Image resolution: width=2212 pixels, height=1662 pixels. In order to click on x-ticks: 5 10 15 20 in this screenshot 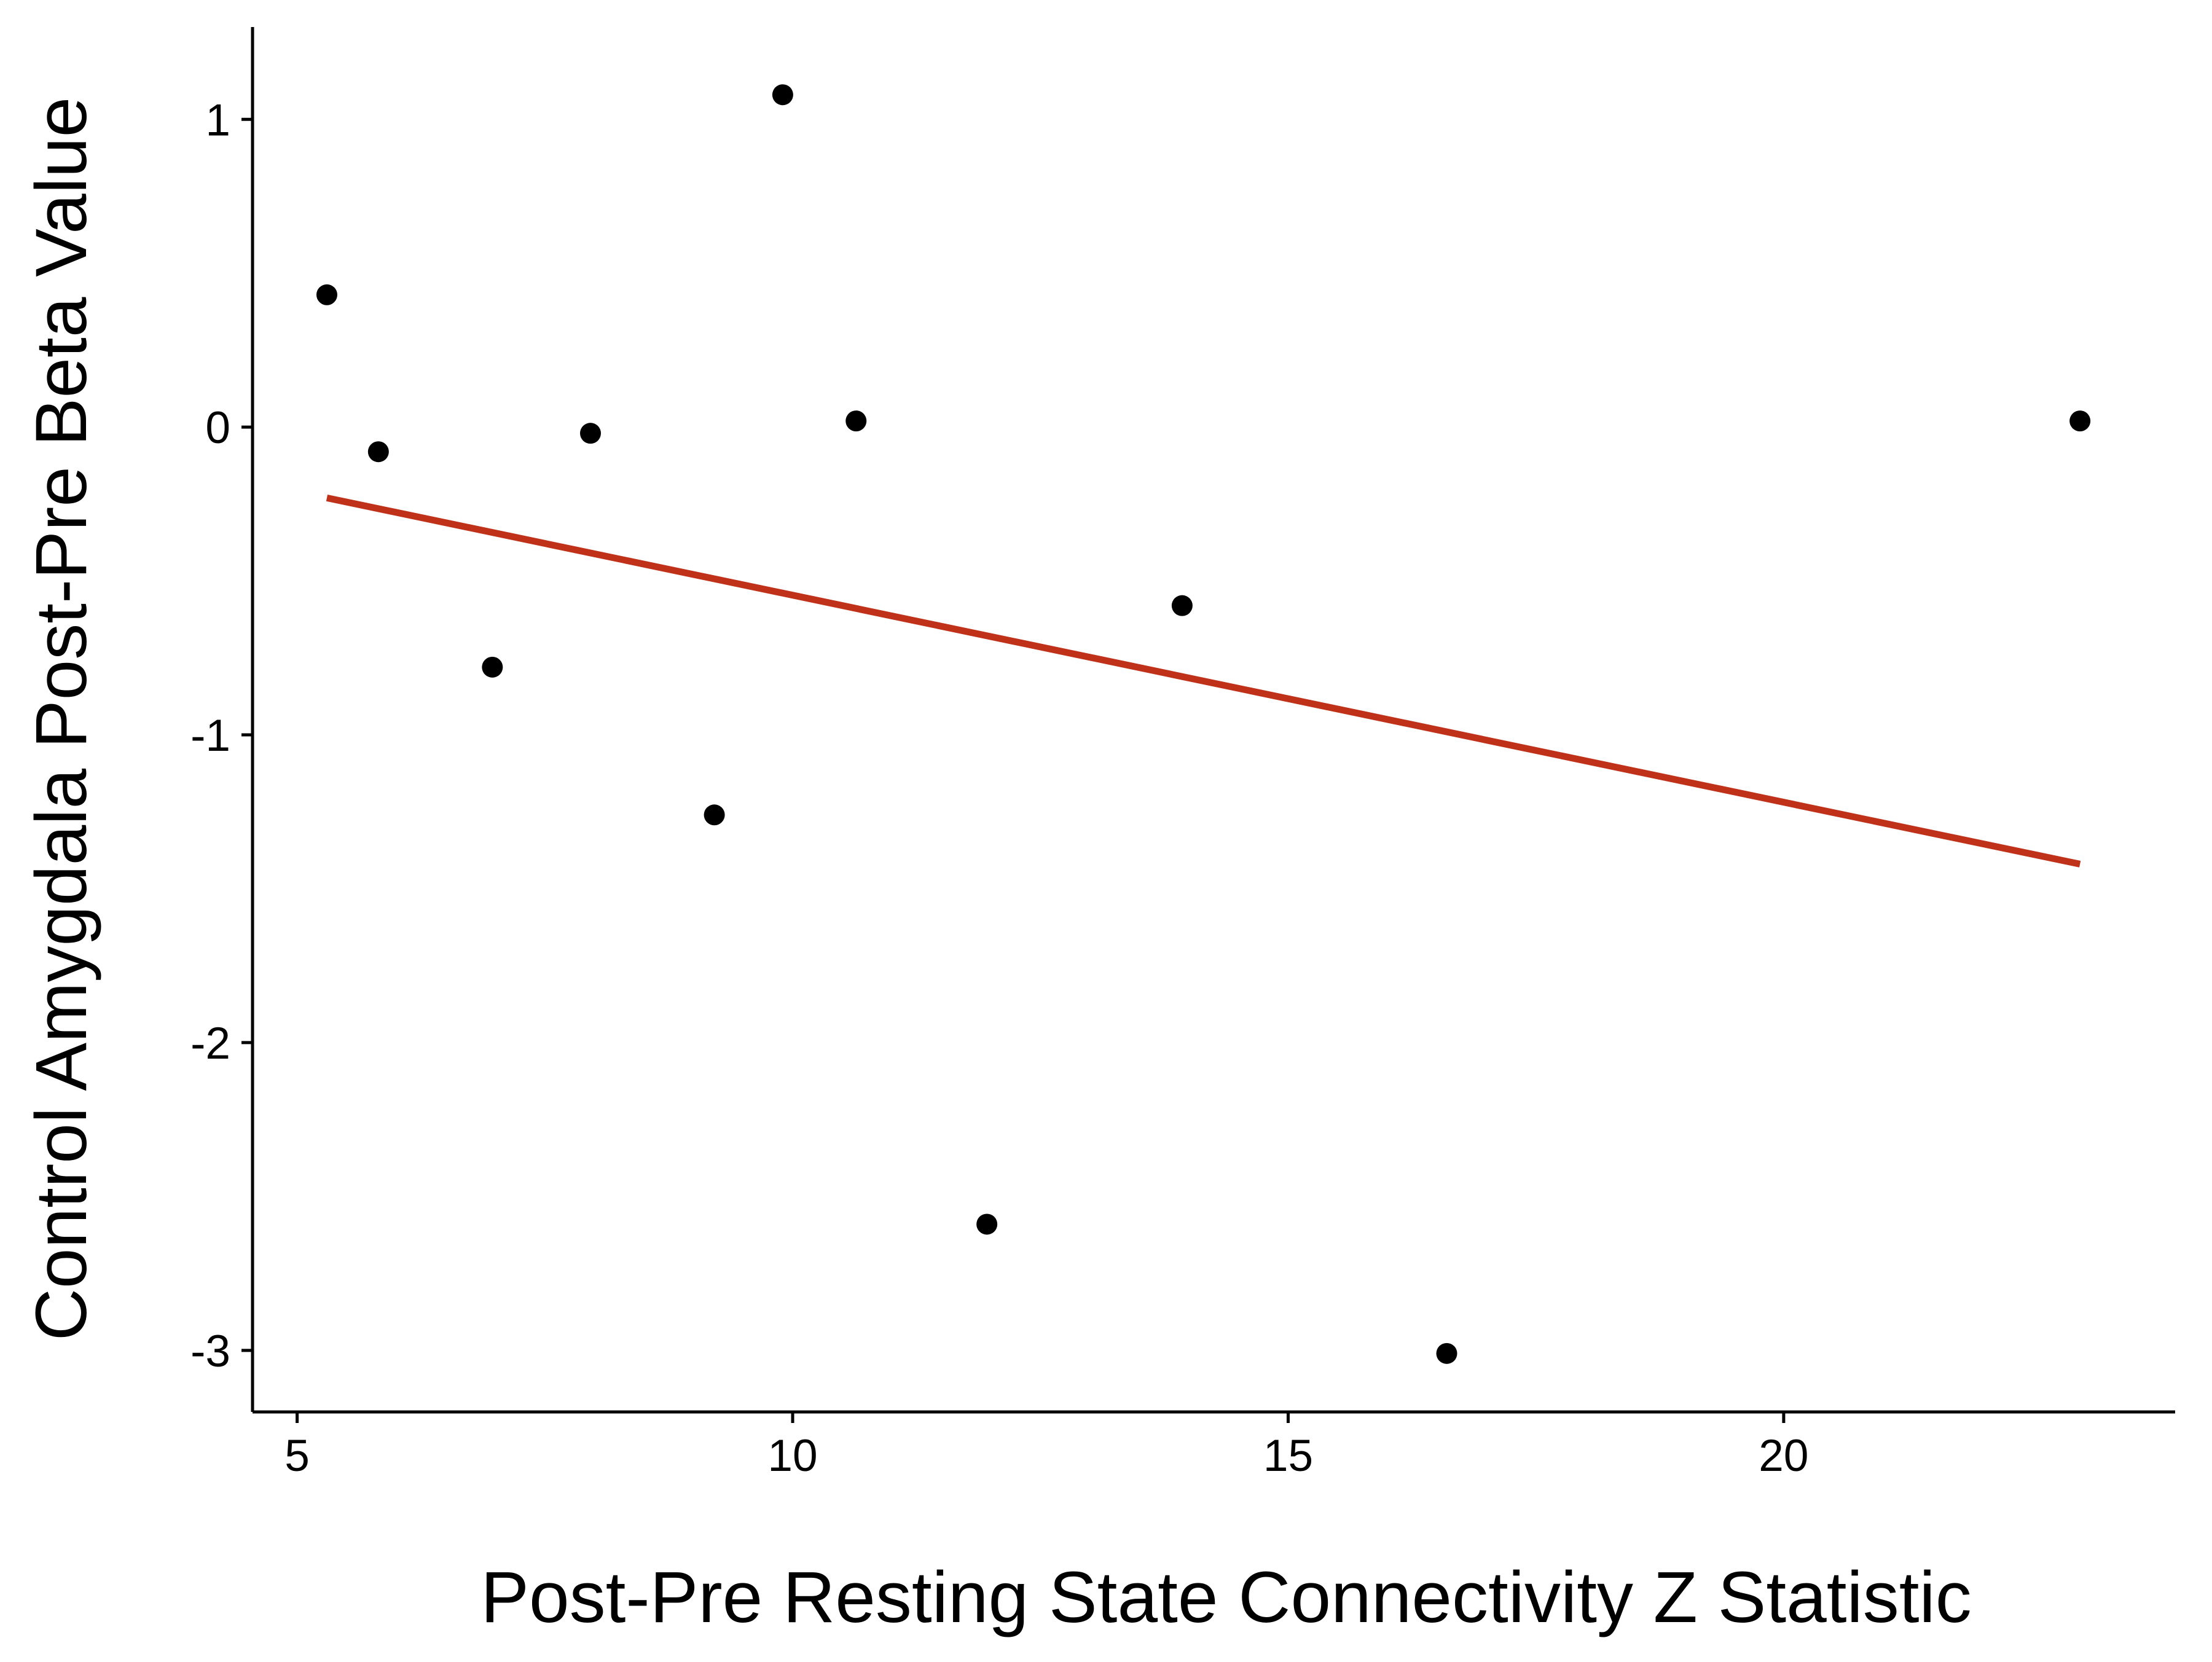, I will do `click(1046, 1446)`.